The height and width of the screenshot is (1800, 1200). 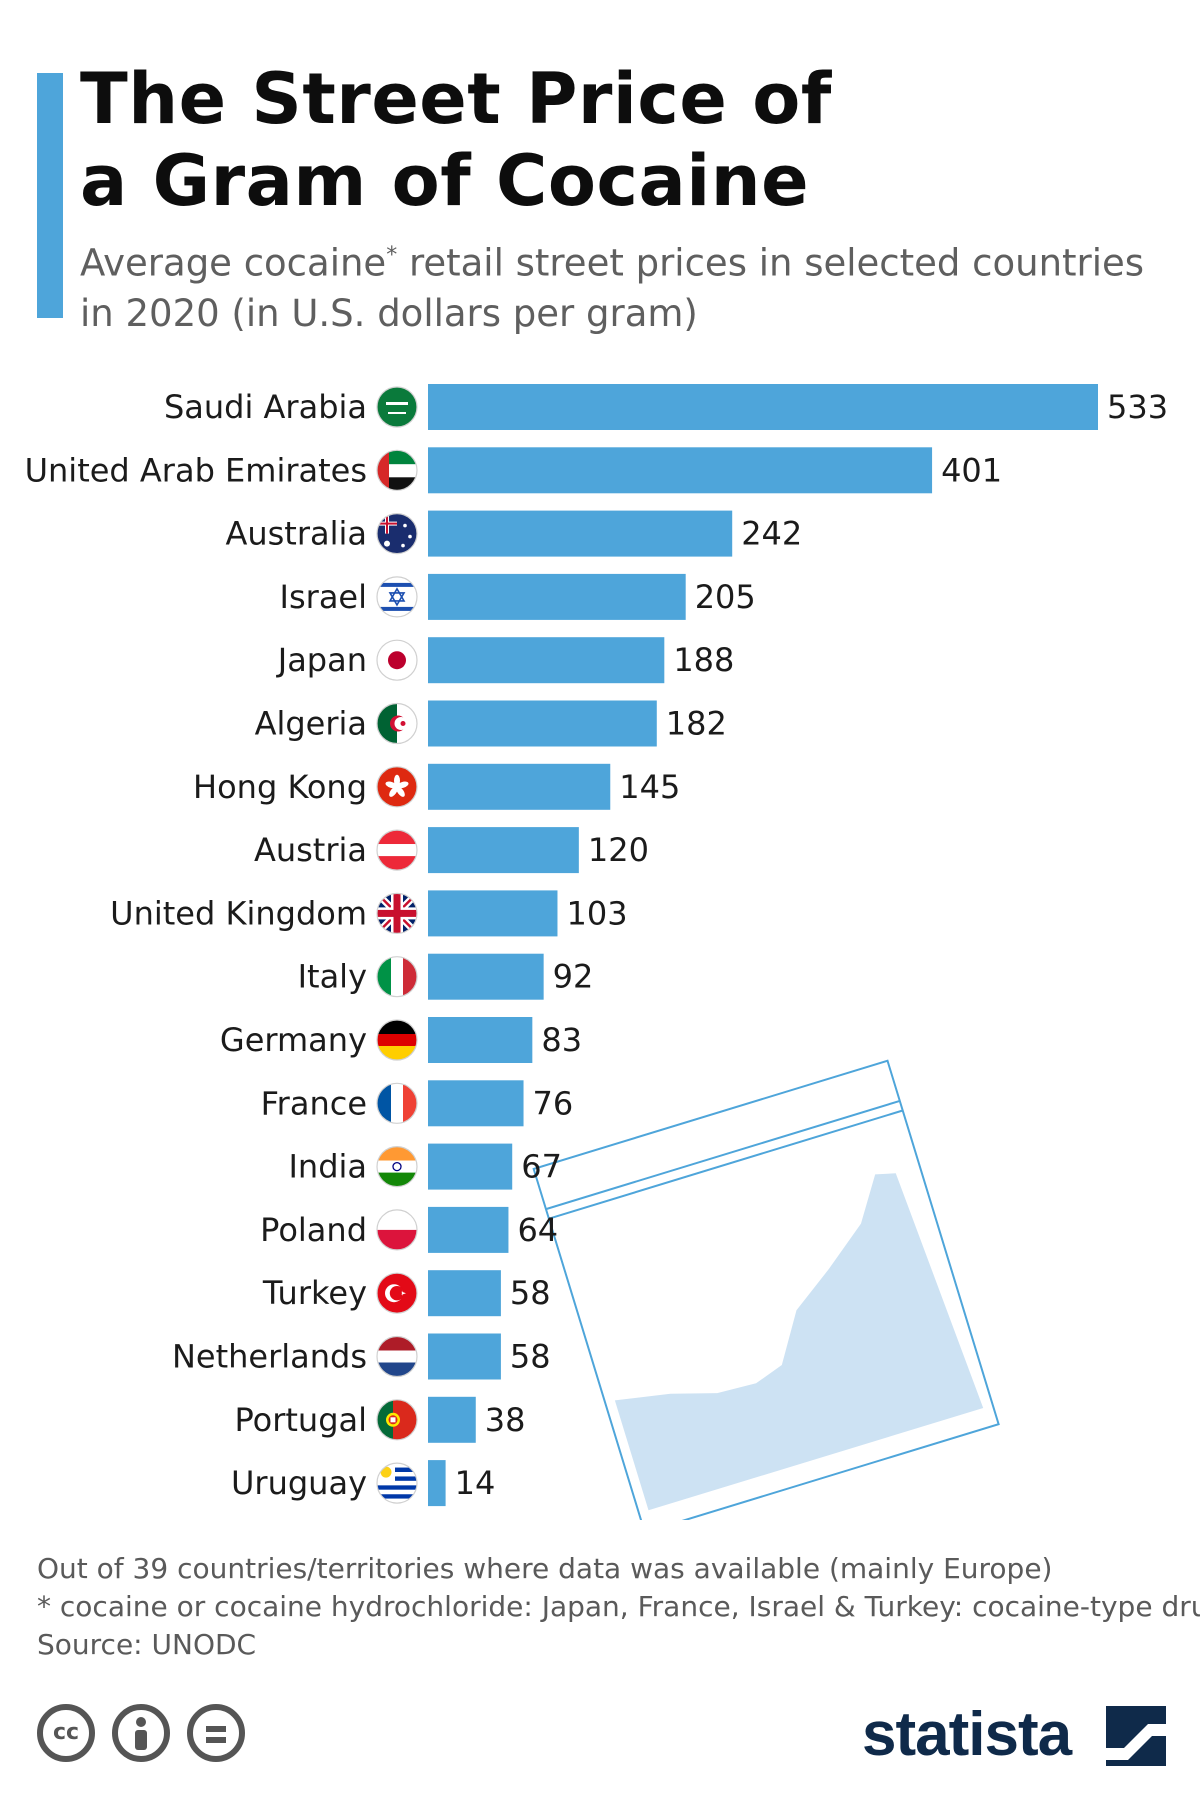 I want to click on value-label: 182, so click(x=696, y=724).